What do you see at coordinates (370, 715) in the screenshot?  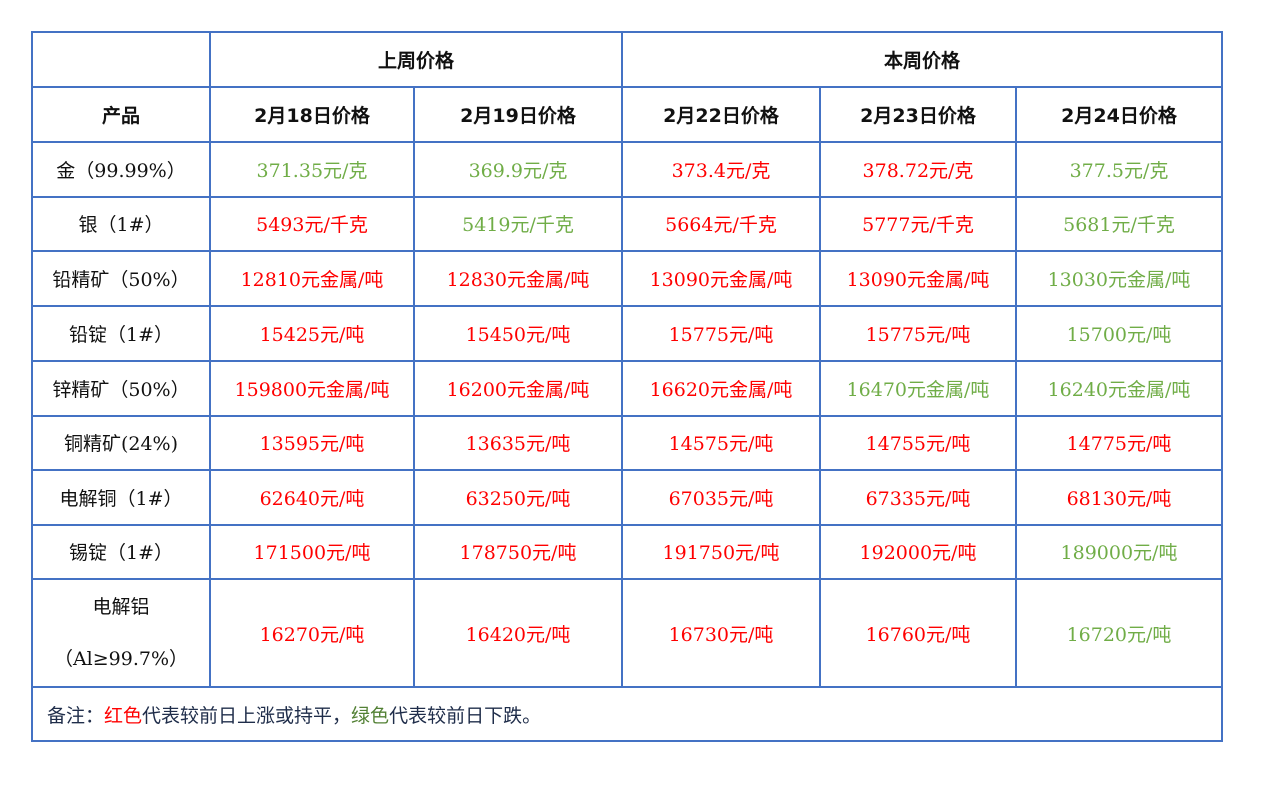 I see `note-green: 绿色` at bounding box center [370, 715].